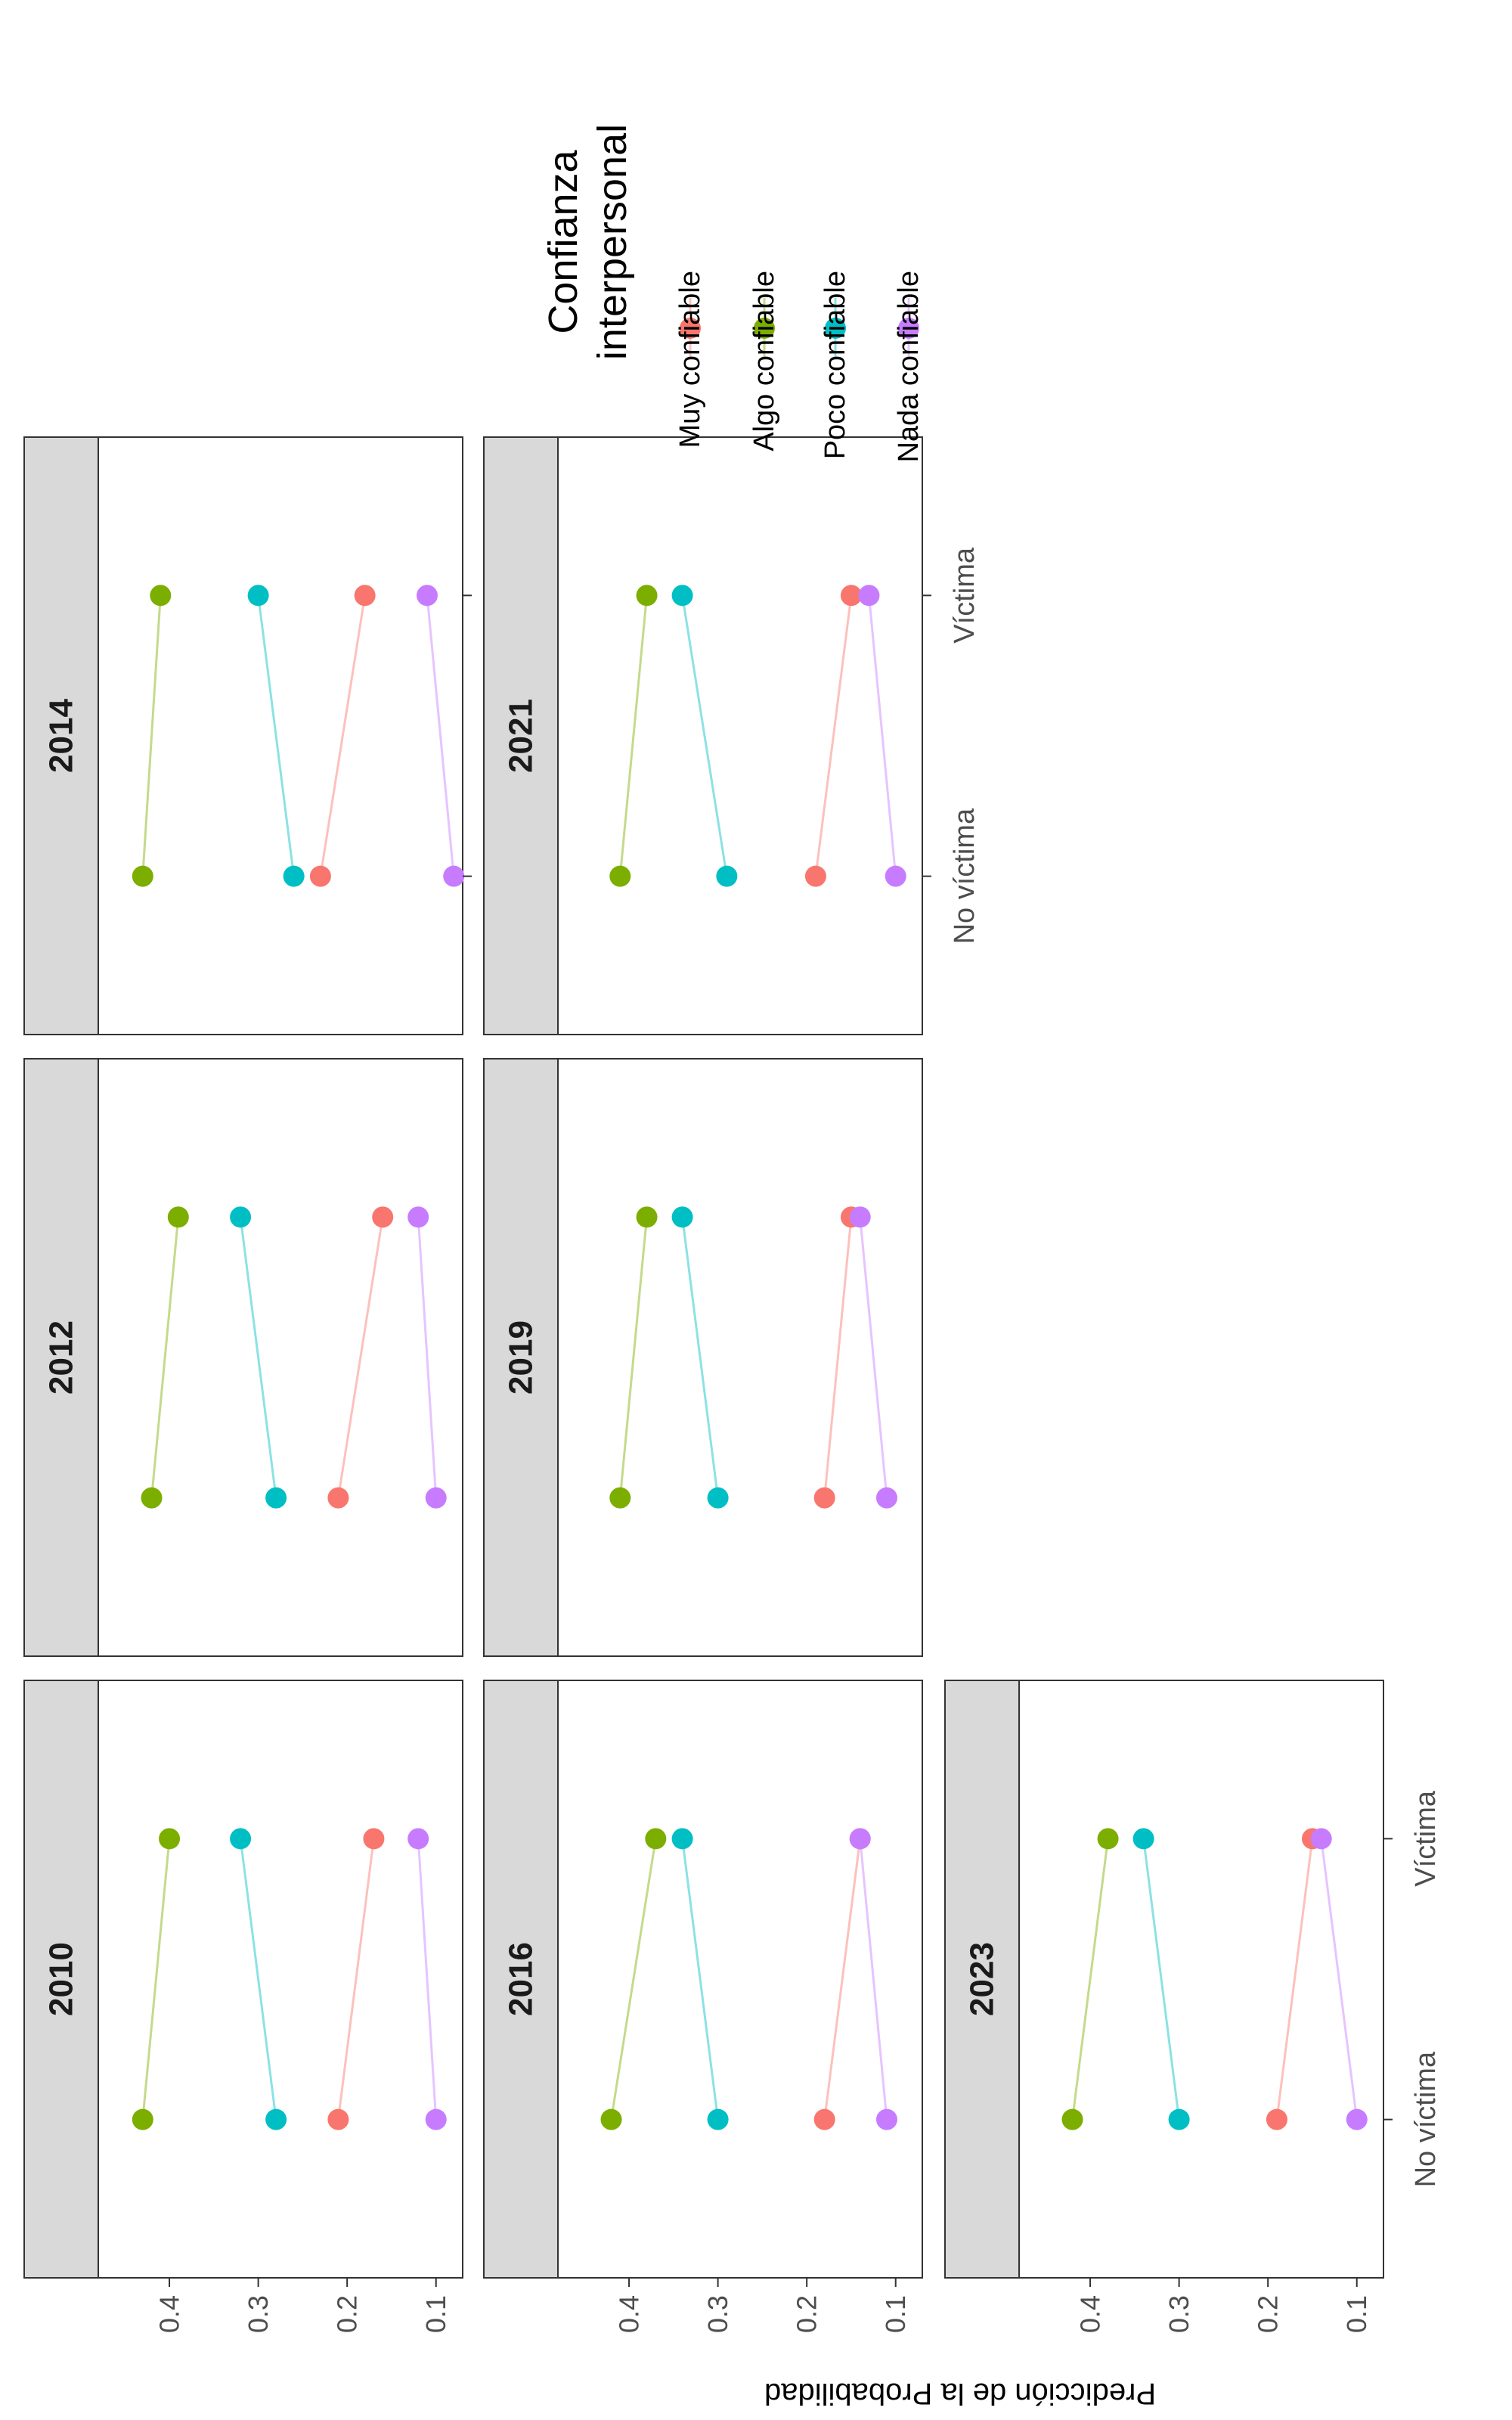 This screenshot has width=1512, height=2420. I want to click on panel-2012-strip, so click(61, 1357).